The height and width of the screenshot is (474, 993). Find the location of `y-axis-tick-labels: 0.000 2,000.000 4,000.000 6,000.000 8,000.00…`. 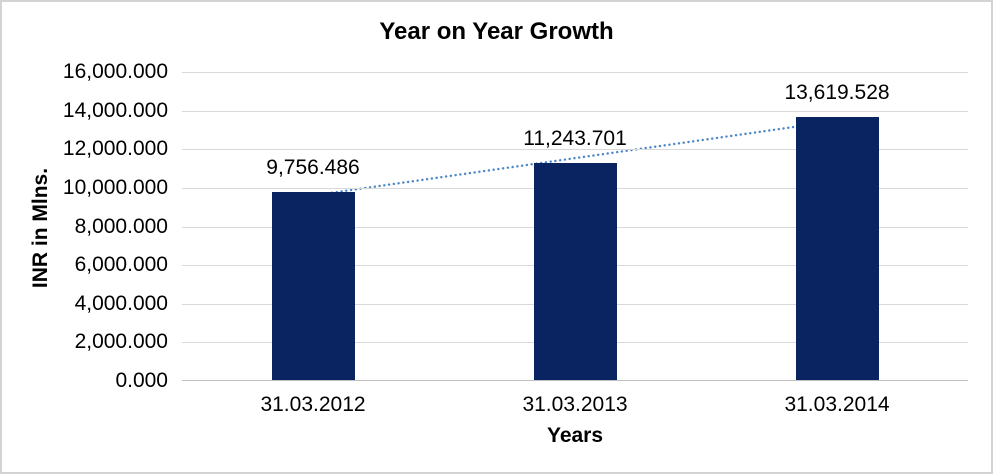

y-axis-tick-labels: 0.000 2,000.000 4,000.000 6,000.000 8,000.00… is located at coordinates (85, 226).